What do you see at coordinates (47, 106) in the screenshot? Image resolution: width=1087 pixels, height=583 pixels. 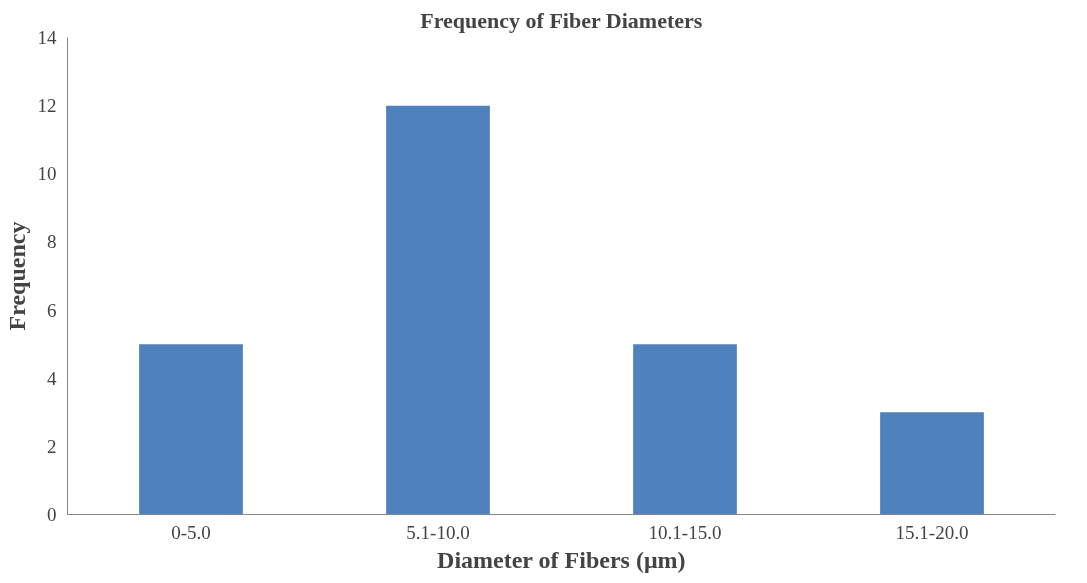 I see `y-tick-label: 12` at bounding box center [47, 106].